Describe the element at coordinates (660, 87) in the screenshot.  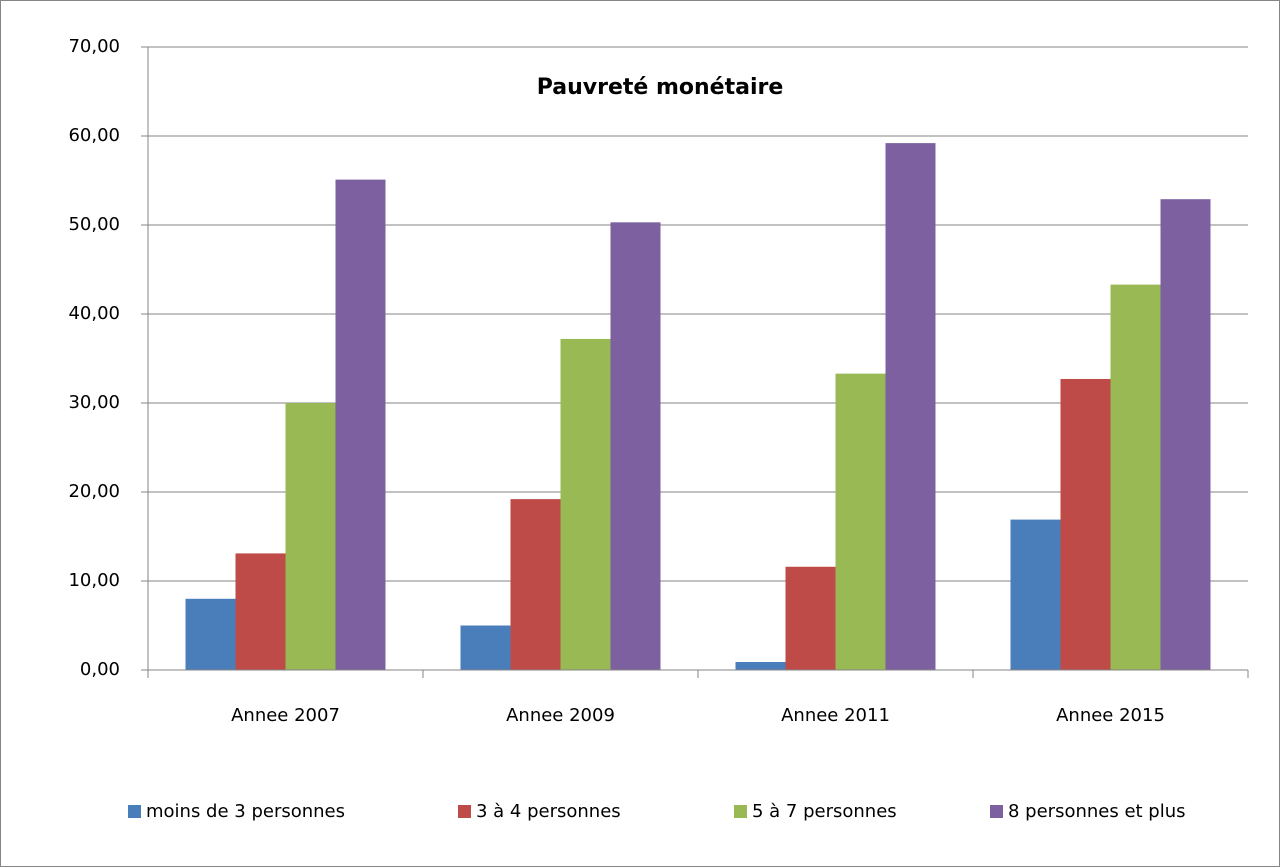
I see `chart-title: Pauvreté monétaire` at that location.